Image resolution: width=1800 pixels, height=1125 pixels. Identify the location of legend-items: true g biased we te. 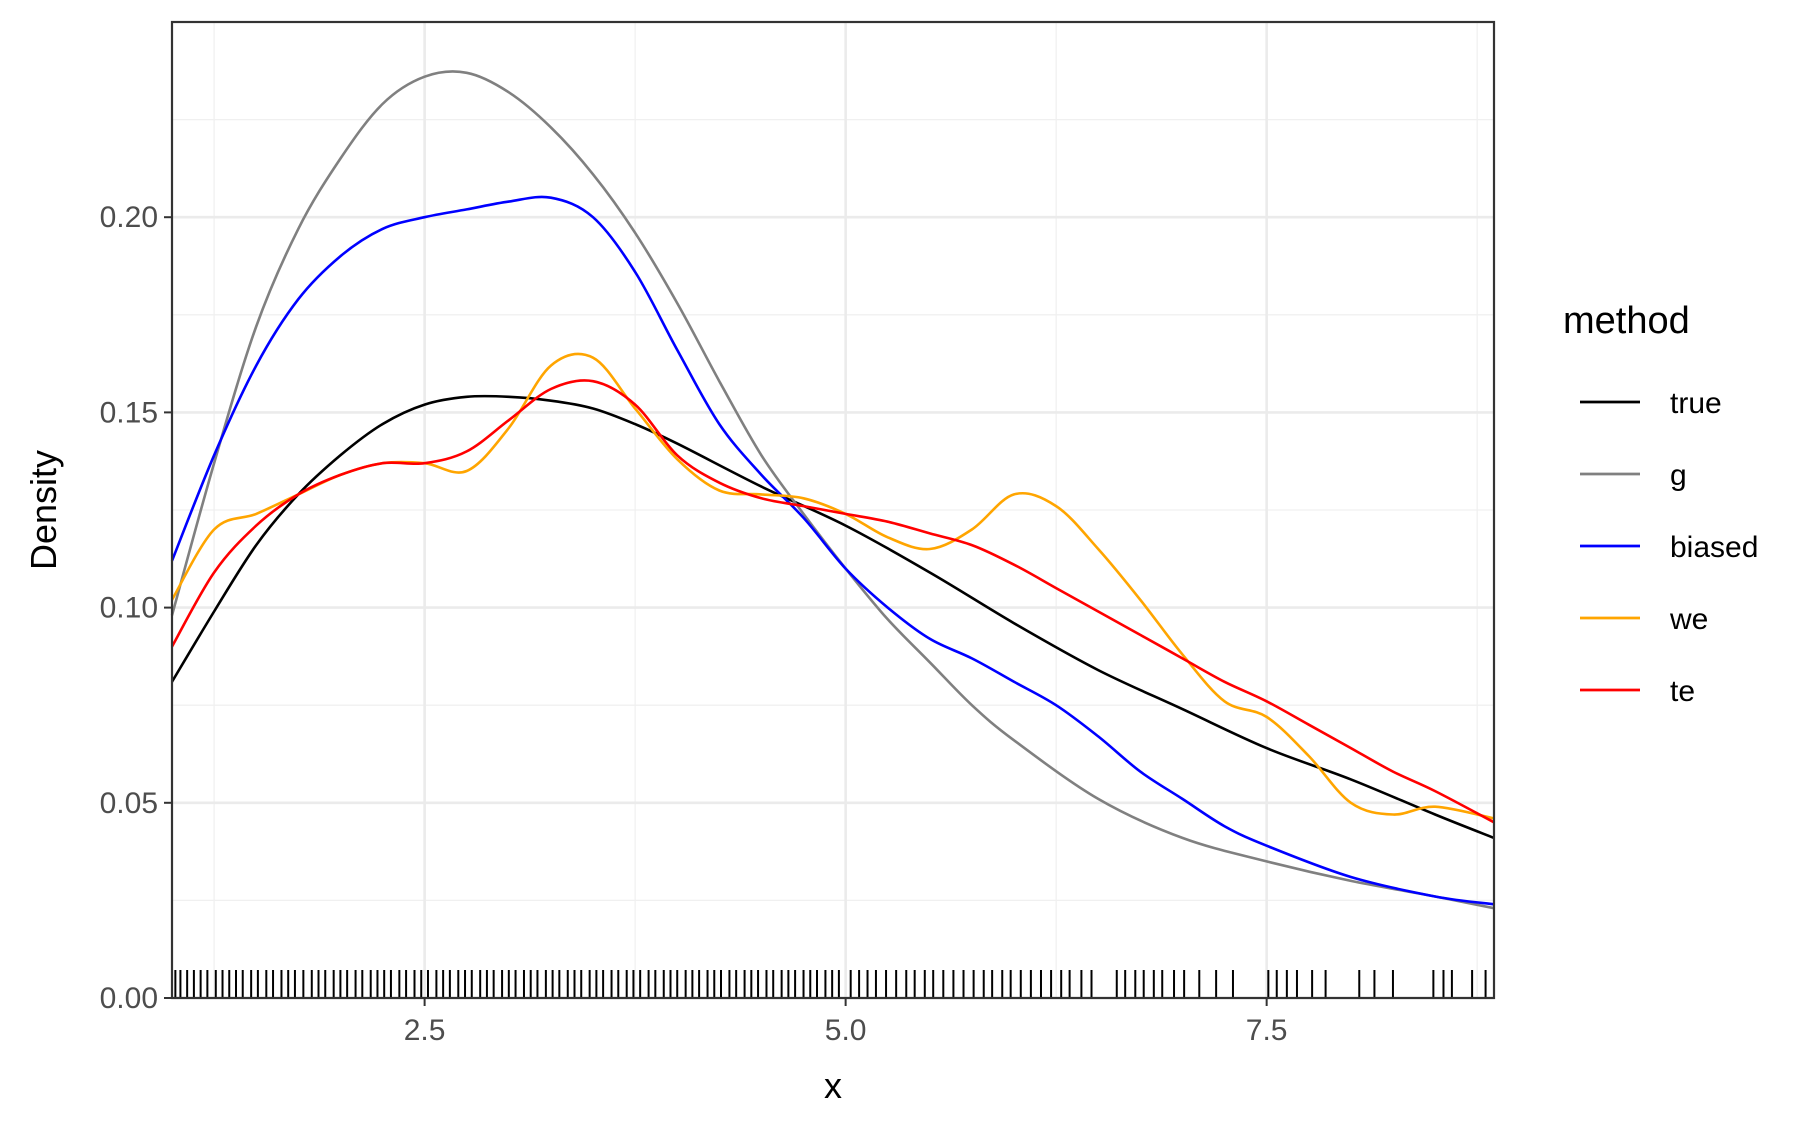
(1669, 547).